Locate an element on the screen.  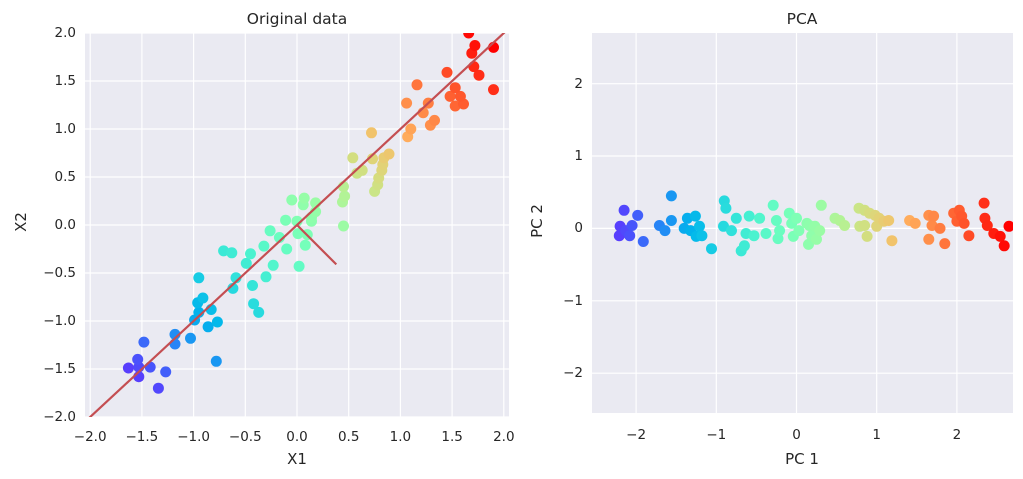
x-tick-label: −1.0 is located at coordinates (193, 437).